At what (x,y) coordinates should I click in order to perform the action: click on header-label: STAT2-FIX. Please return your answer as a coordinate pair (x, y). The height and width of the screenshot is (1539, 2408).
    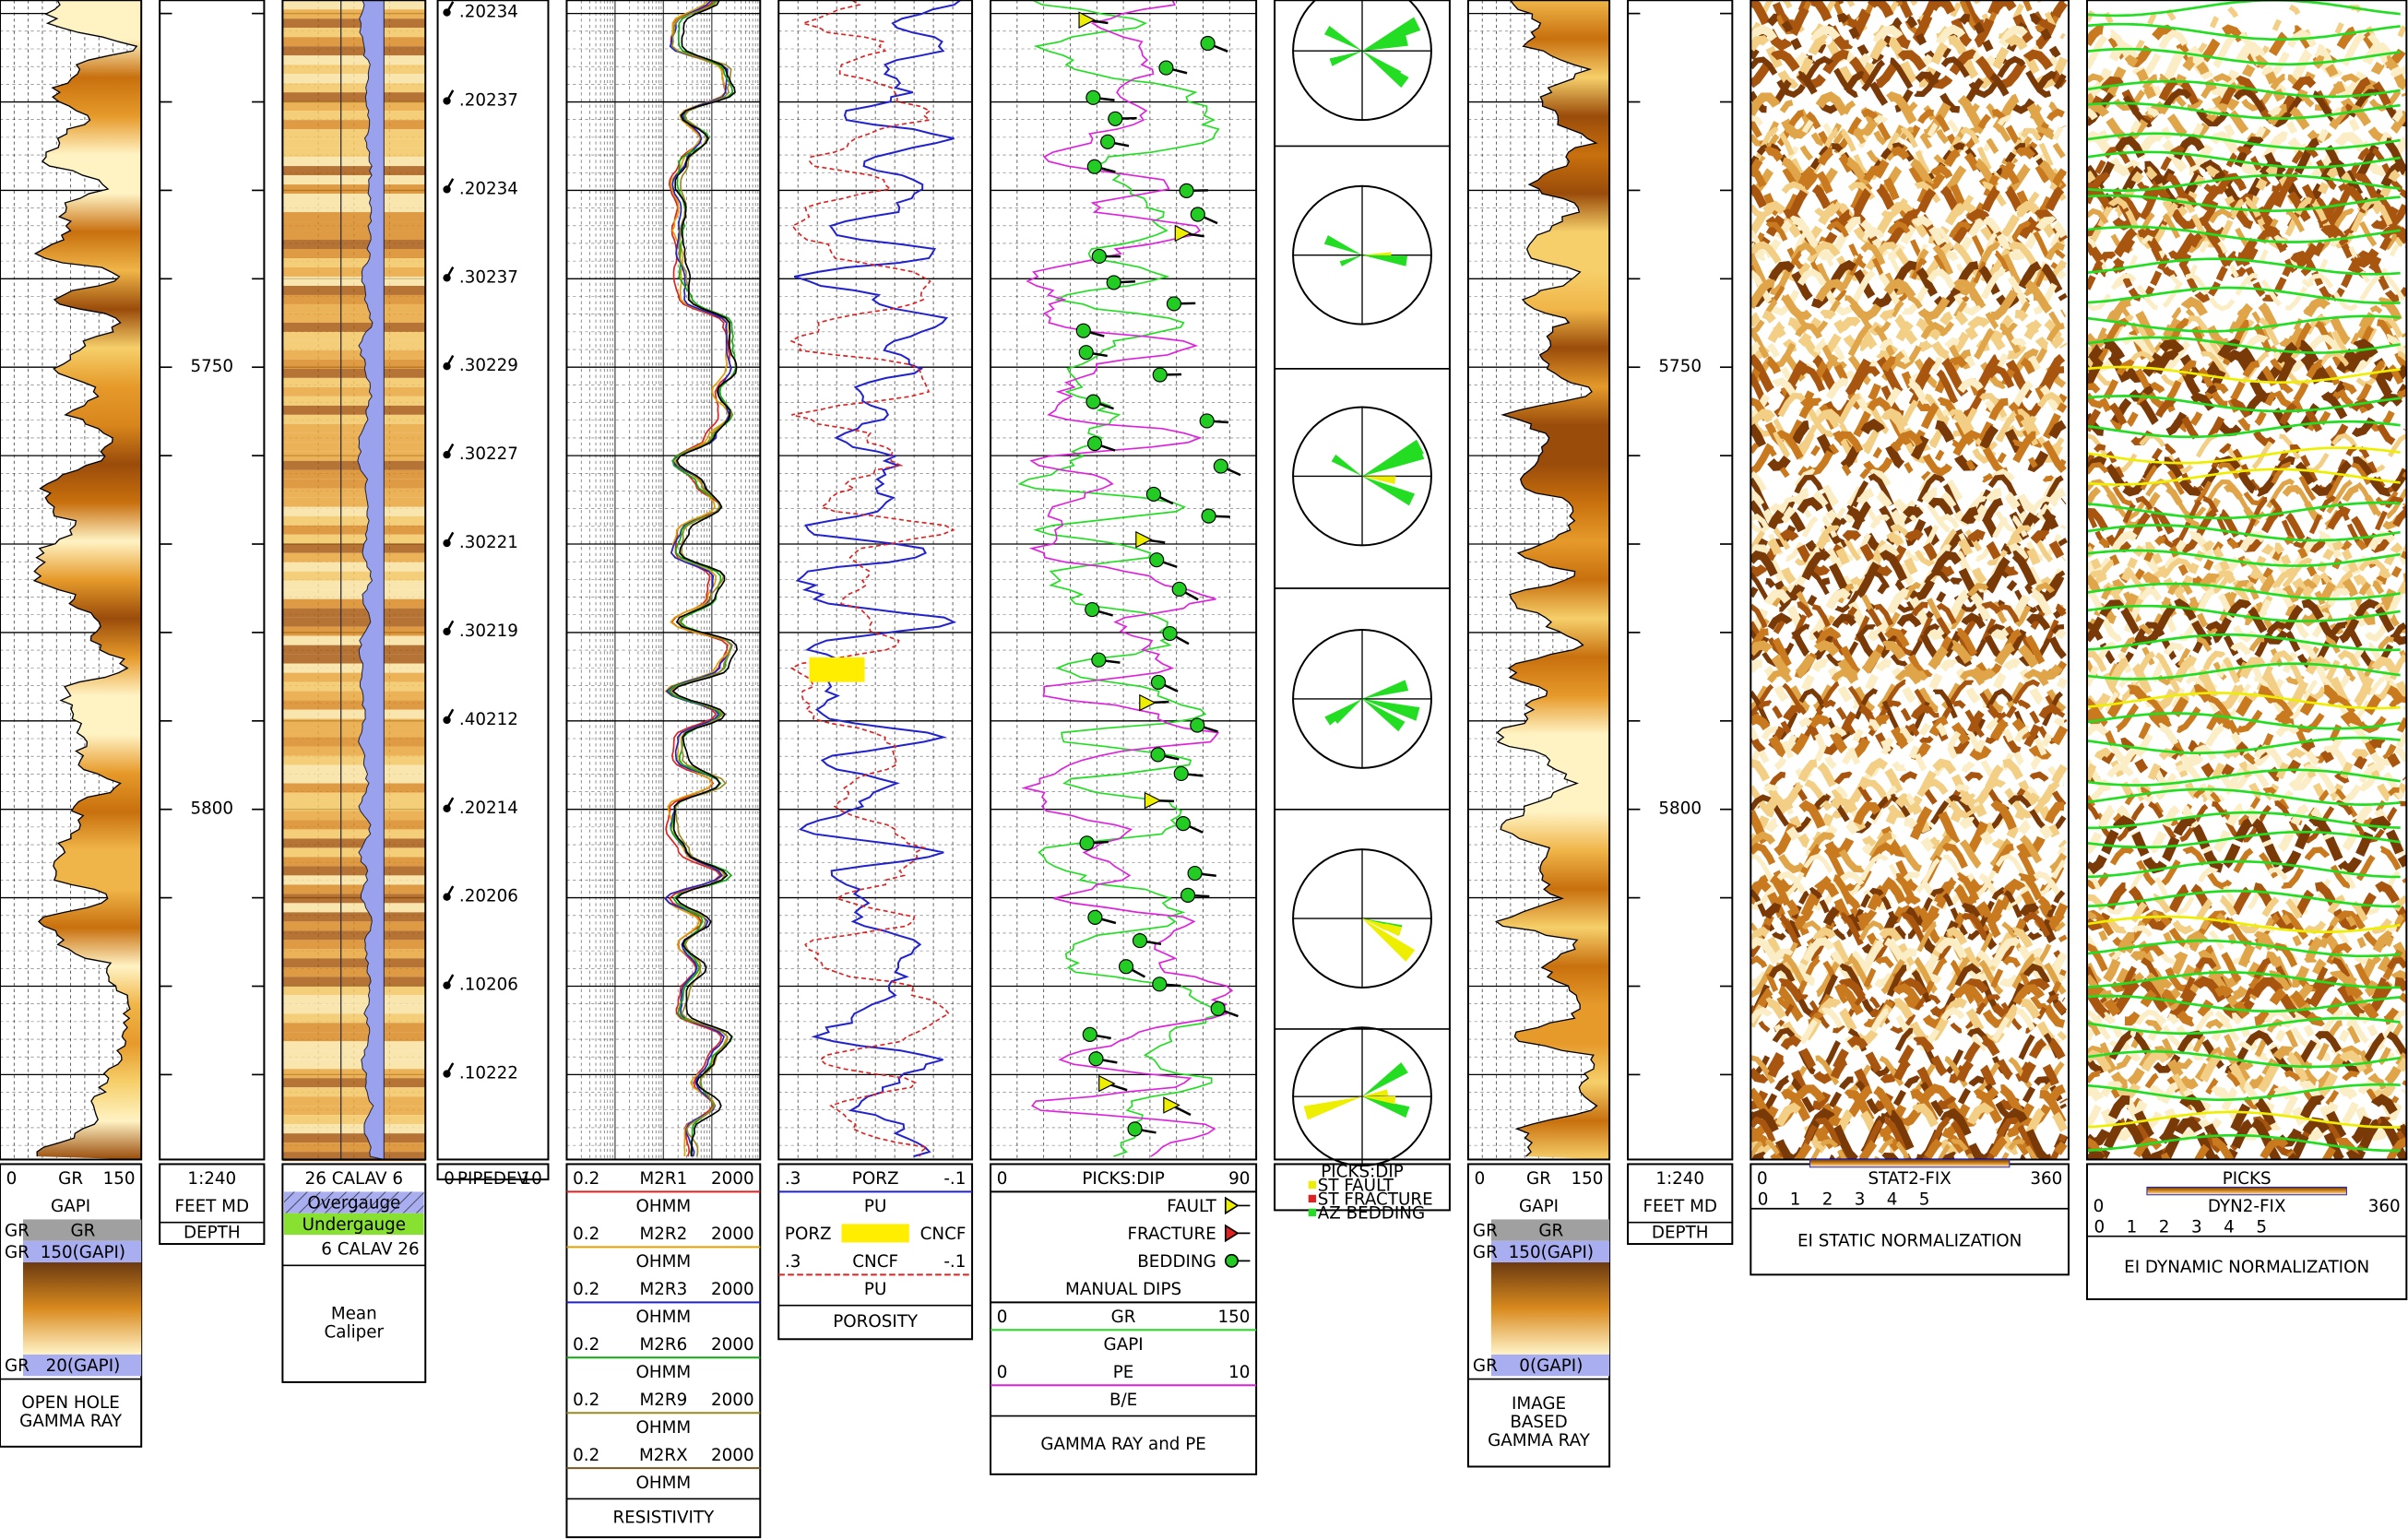
    Looking at the image, I should click on (1909, 1179).